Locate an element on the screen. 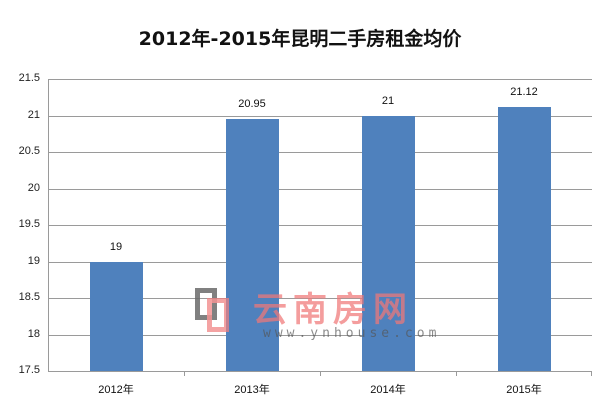  y-tick-label: 19 is located at coordinates (33, 260).